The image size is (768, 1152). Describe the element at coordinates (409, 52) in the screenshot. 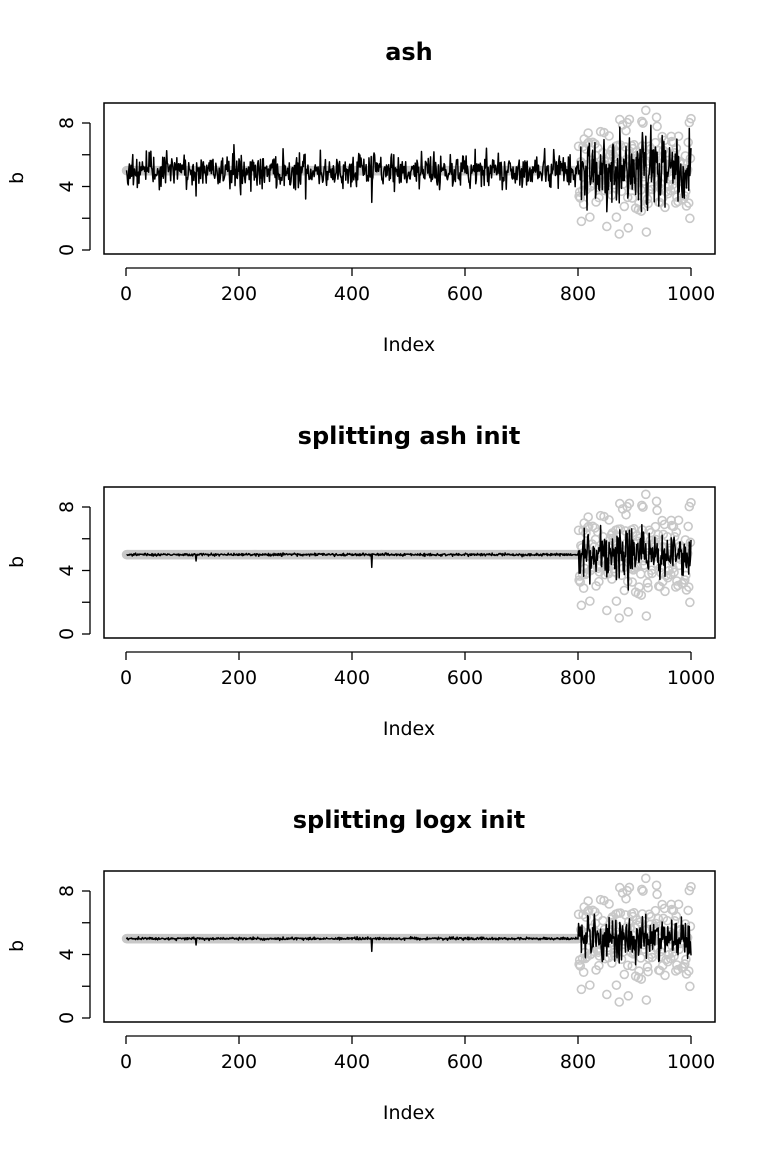

I see `chart-title: ash` at that location.